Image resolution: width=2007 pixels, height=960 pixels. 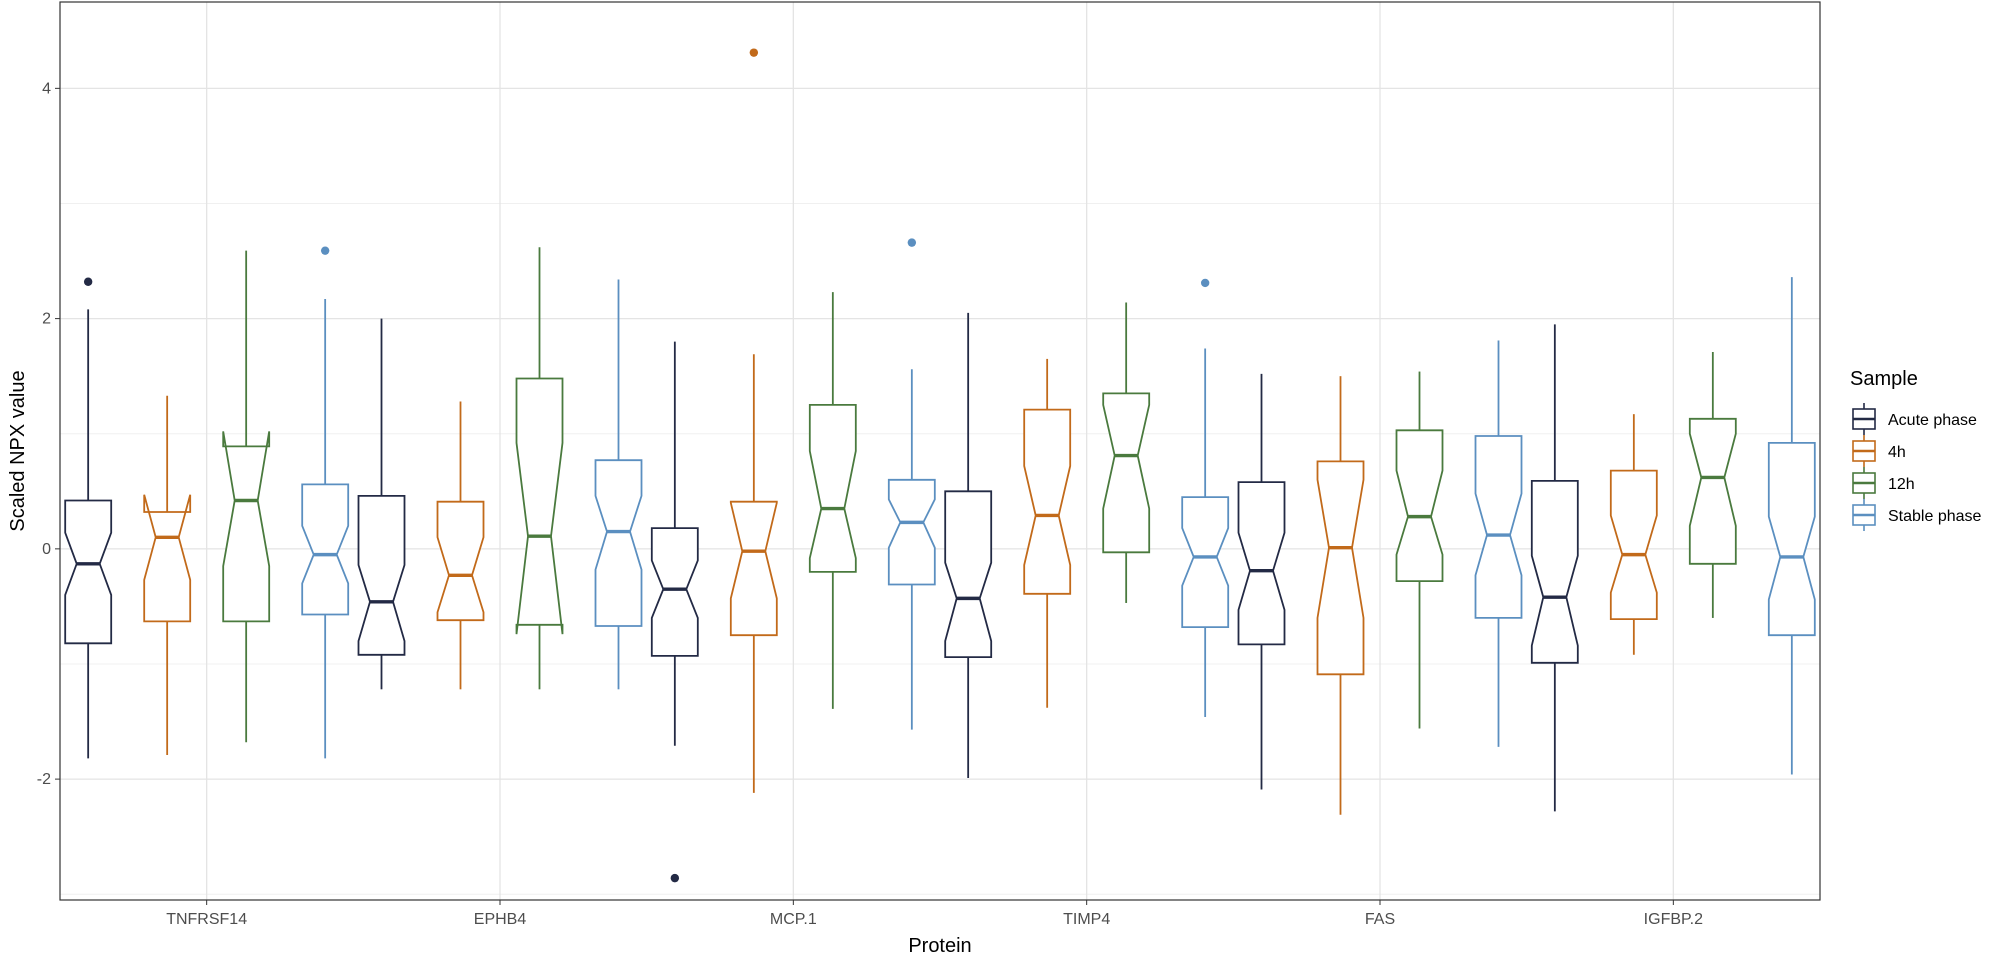 I want to click on y-tick-label: 2, so click(x=46, y=319).